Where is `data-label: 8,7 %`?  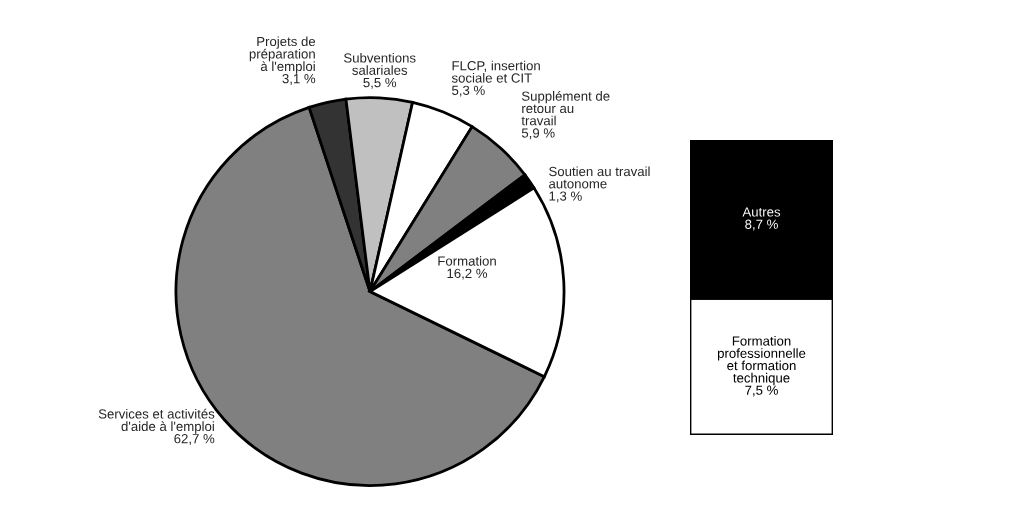
data-label: 8,7 % is located at coordinates (761, 225).